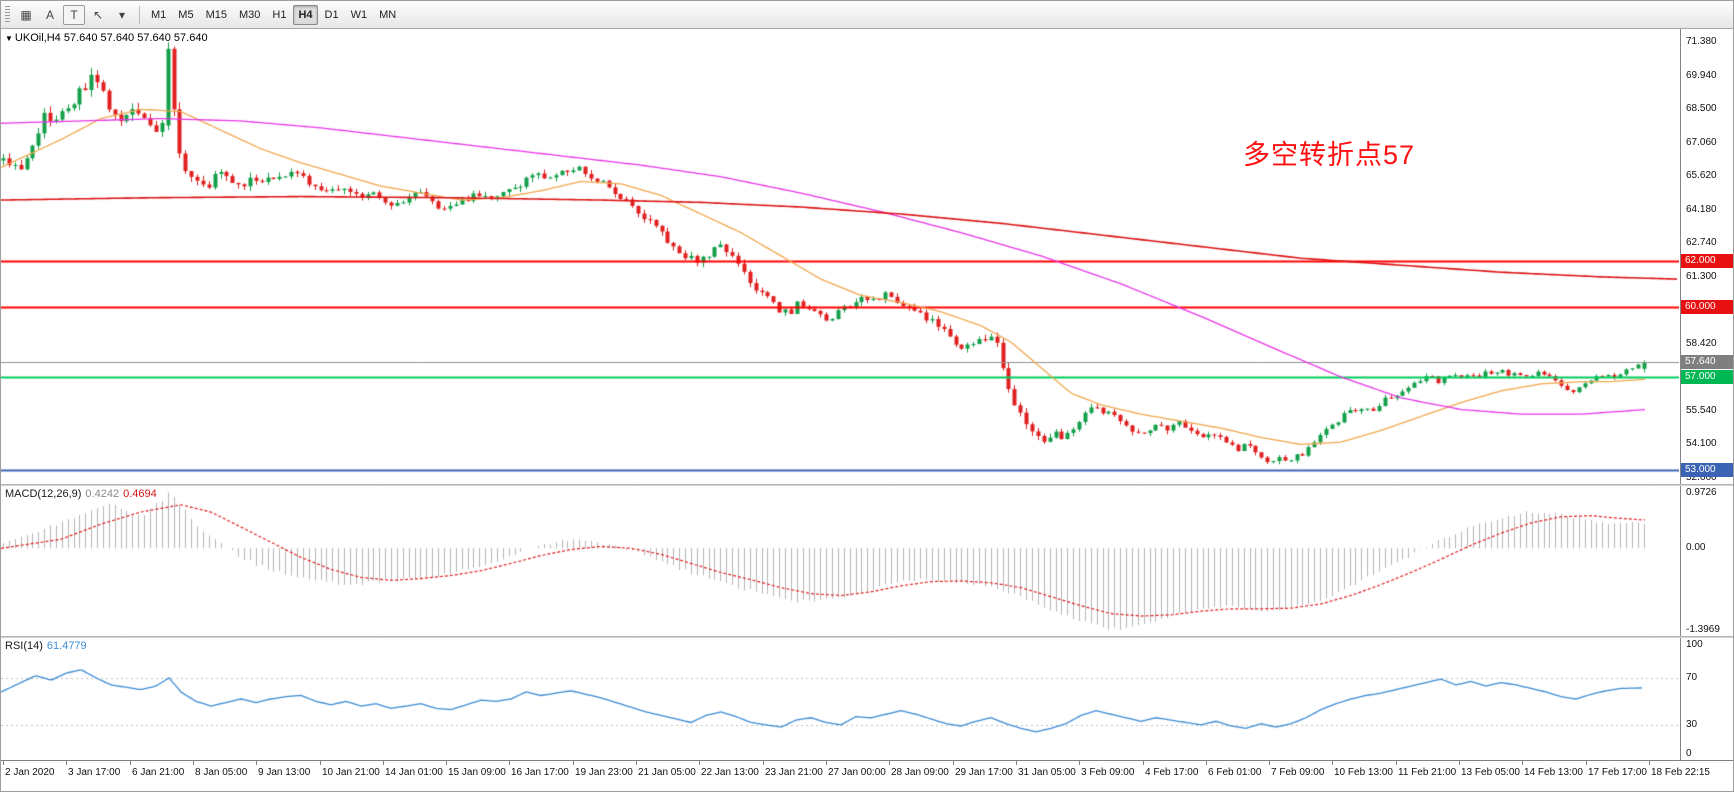 The height and width of the screenshot is (792, 1734). Describe the element at coordinates (66, 646) in the screenshot. I see `rsi-value: 61.4779` at that location.